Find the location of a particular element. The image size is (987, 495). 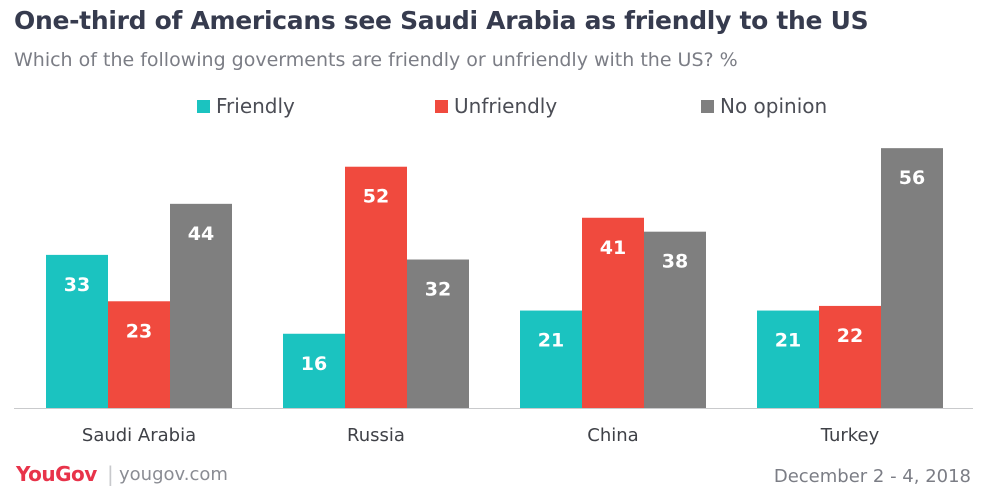

bar-turkey-friendly is located at coordinates (788, 359).